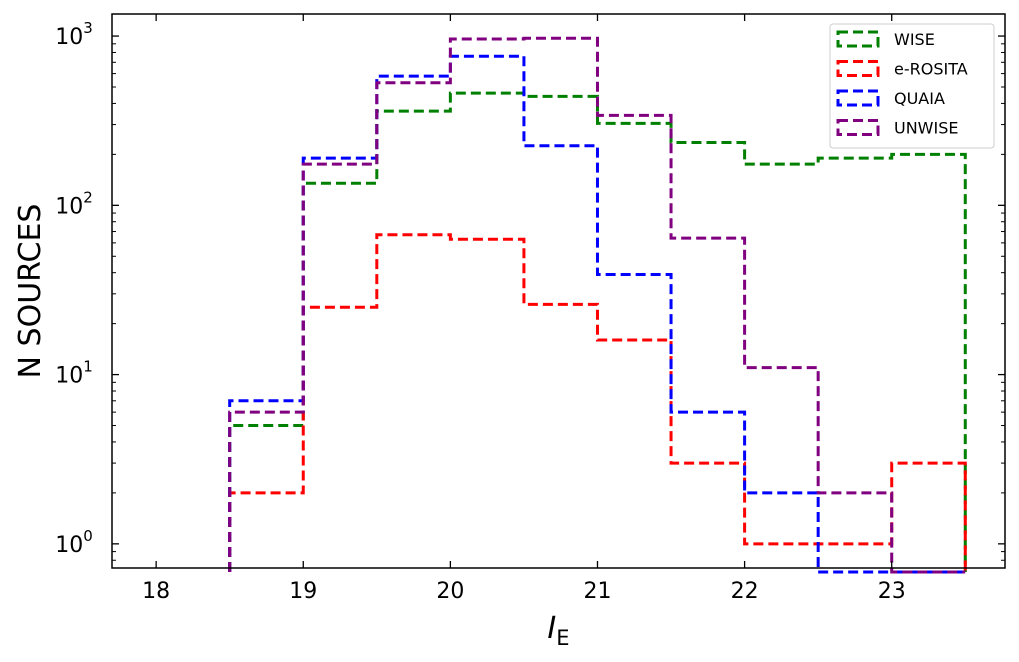  Describe the element at coordinates (926, 128) in the screenshot. I see `legend-label-unwise: UNWISE` at that location.